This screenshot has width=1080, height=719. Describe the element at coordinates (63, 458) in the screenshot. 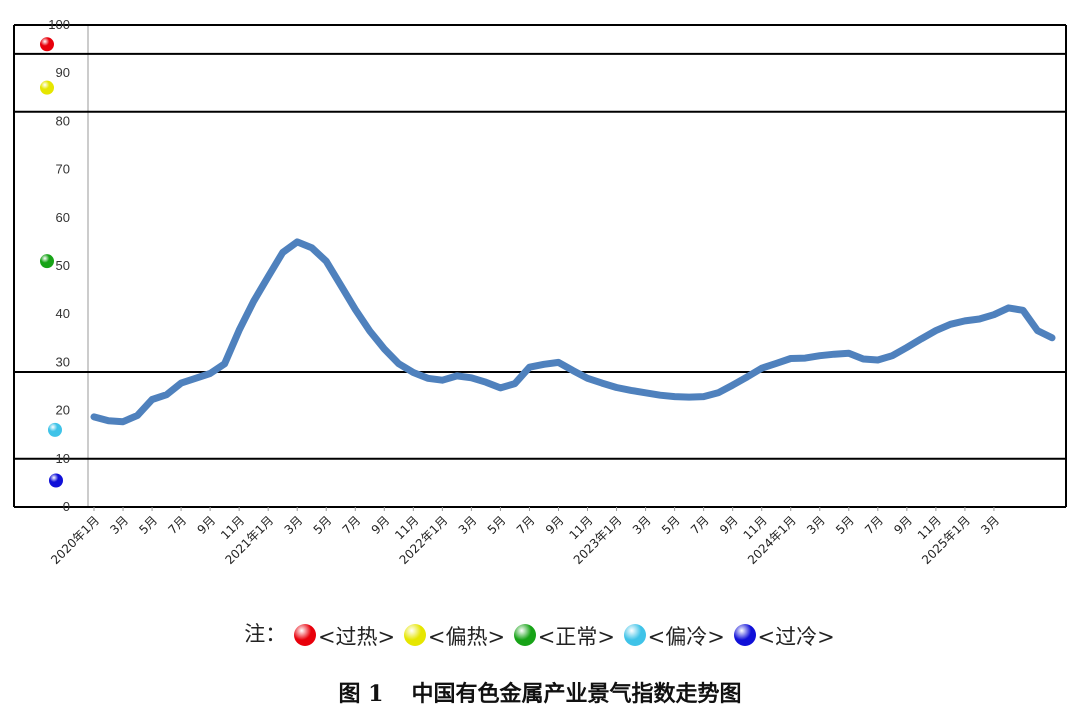

I see `y-tick-label: 10` at that location.